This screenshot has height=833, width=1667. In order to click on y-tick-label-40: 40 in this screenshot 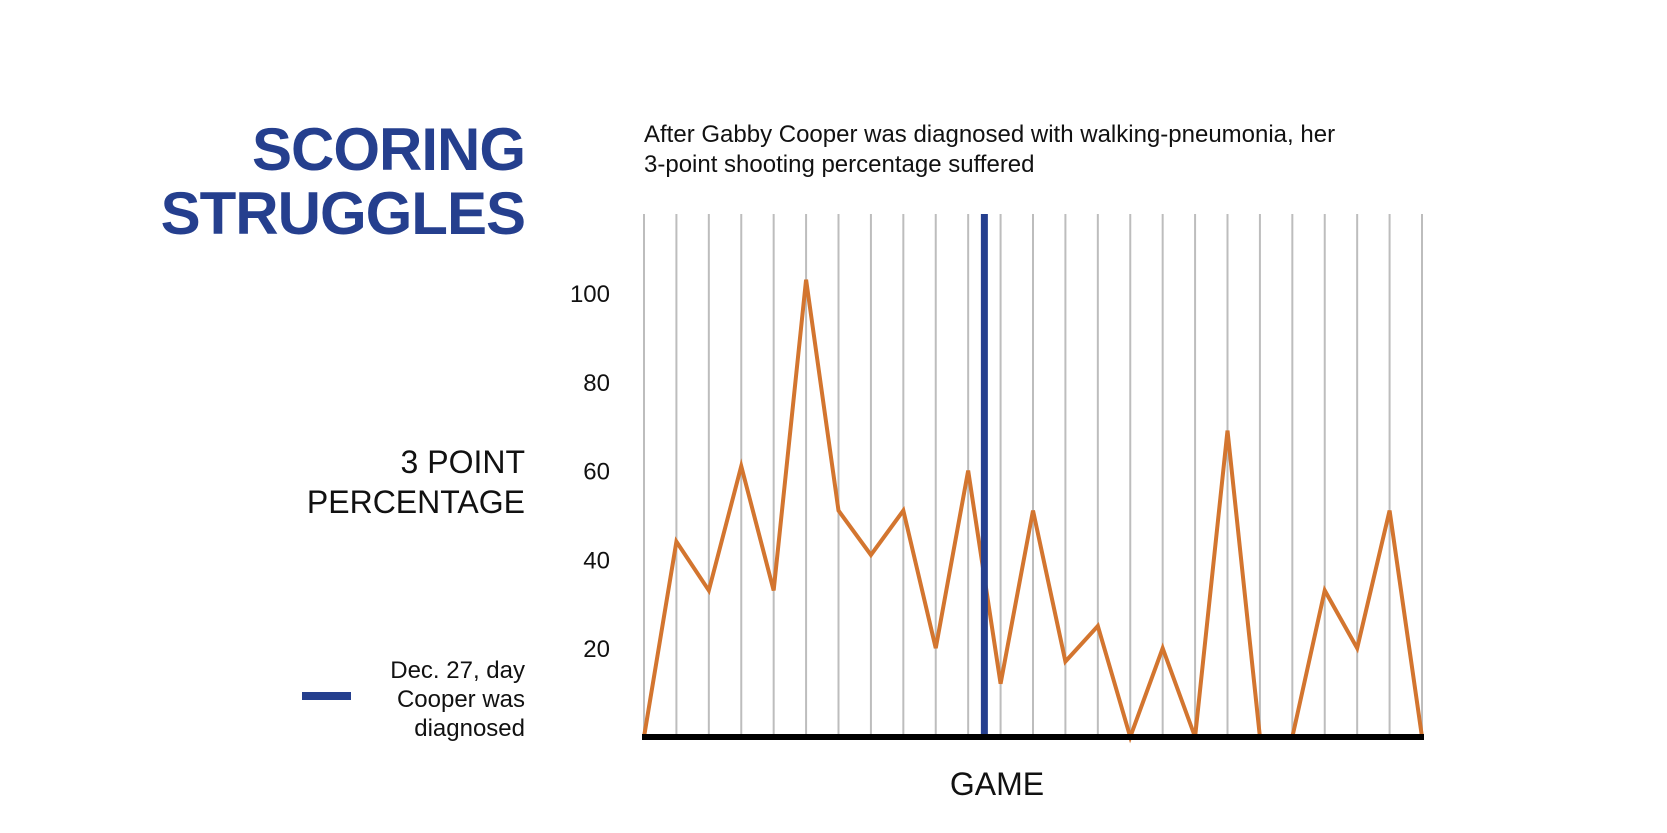, I will do `click(596, 560)`.